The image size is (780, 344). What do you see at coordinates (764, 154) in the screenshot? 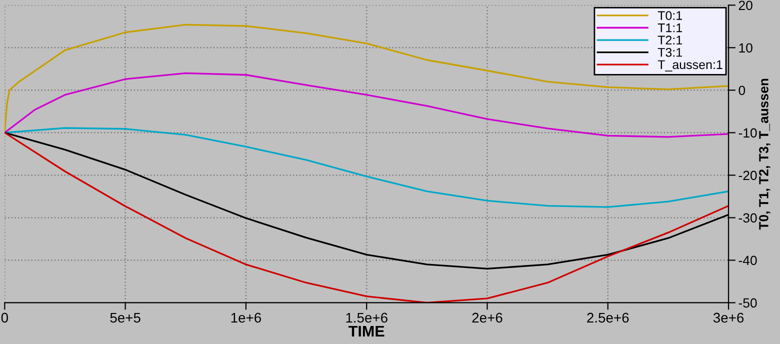
I see `y-axis-title: T0, T1, T2, T3, T_aussen` at bounding box center [764, 154].